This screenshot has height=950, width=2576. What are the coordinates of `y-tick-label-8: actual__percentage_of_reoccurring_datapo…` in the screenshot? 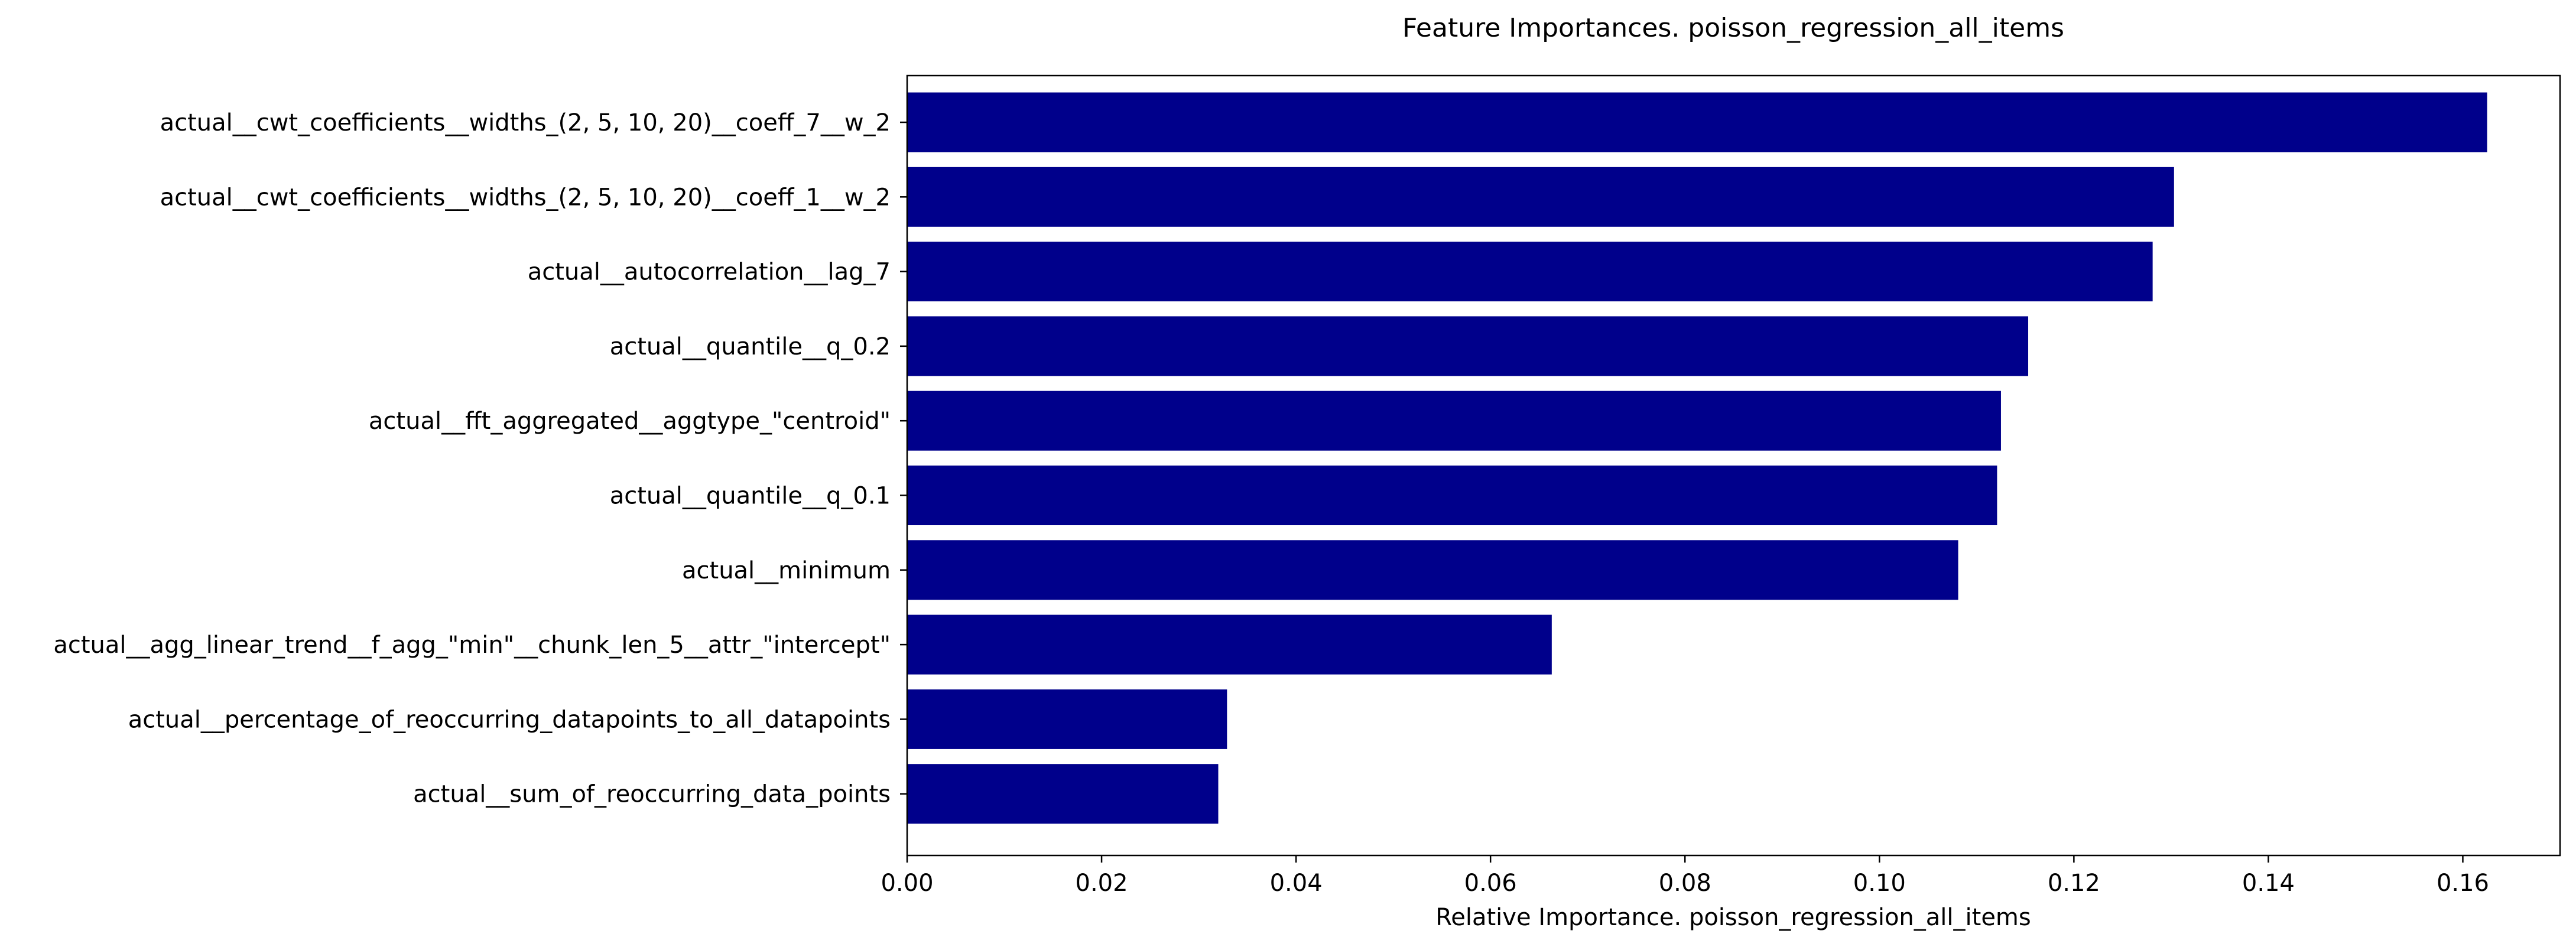 It's located at (509, 719).